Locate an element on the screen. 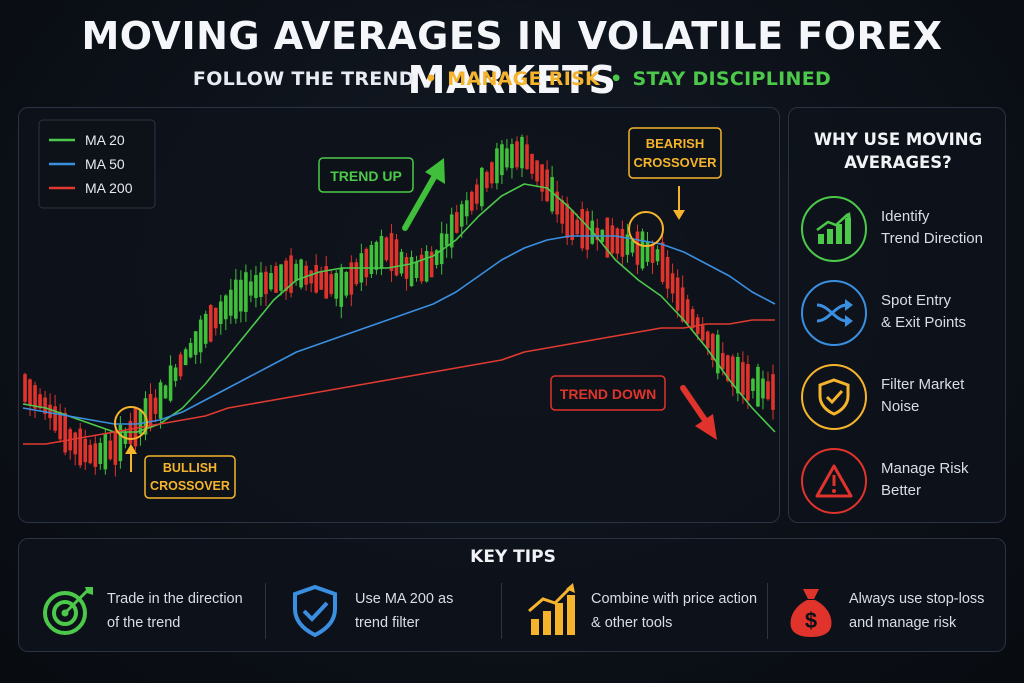 Image resolution: width=1024 pixels, height=683 pixels. reason-line1: Spot Entry is located at coordinates (916, 300).